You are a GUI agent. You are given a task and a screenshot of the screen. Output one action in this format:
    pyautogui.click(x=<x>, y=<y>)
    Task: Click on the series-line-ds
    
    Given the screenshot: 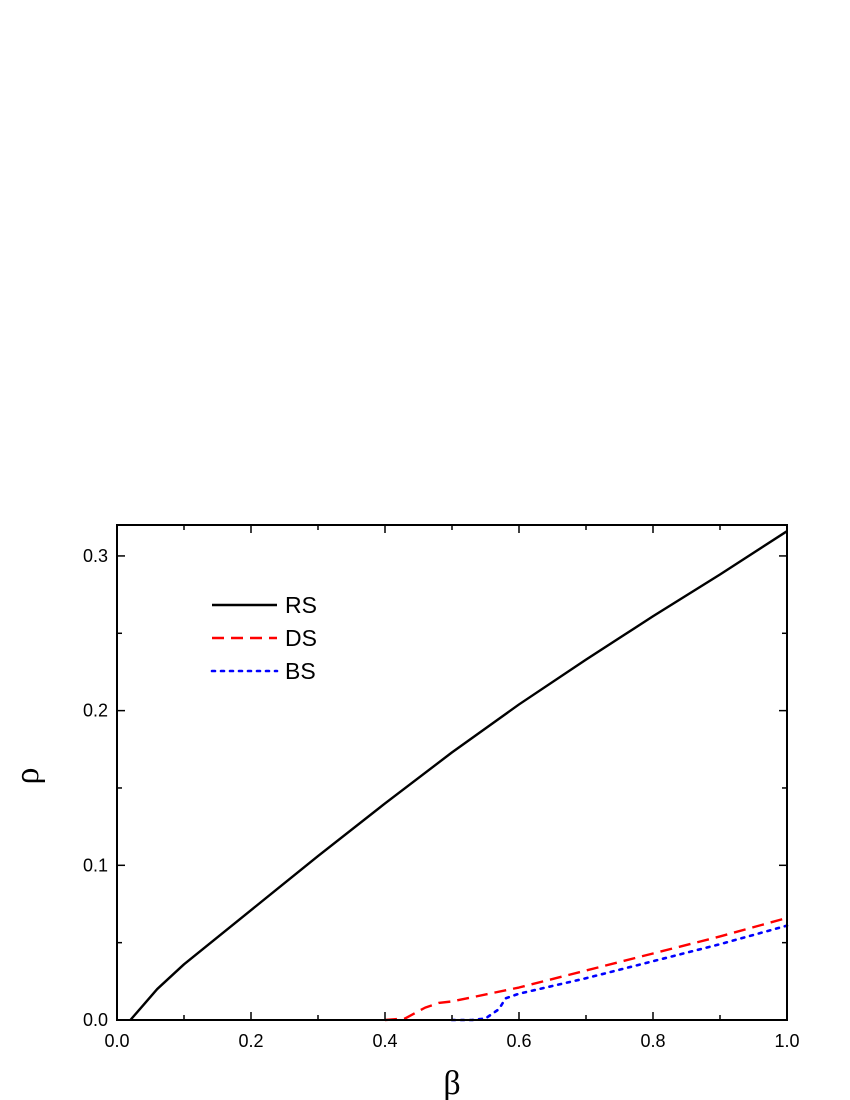 What is the action you would take?
    pyautogui.click(x=586, y=969)
    